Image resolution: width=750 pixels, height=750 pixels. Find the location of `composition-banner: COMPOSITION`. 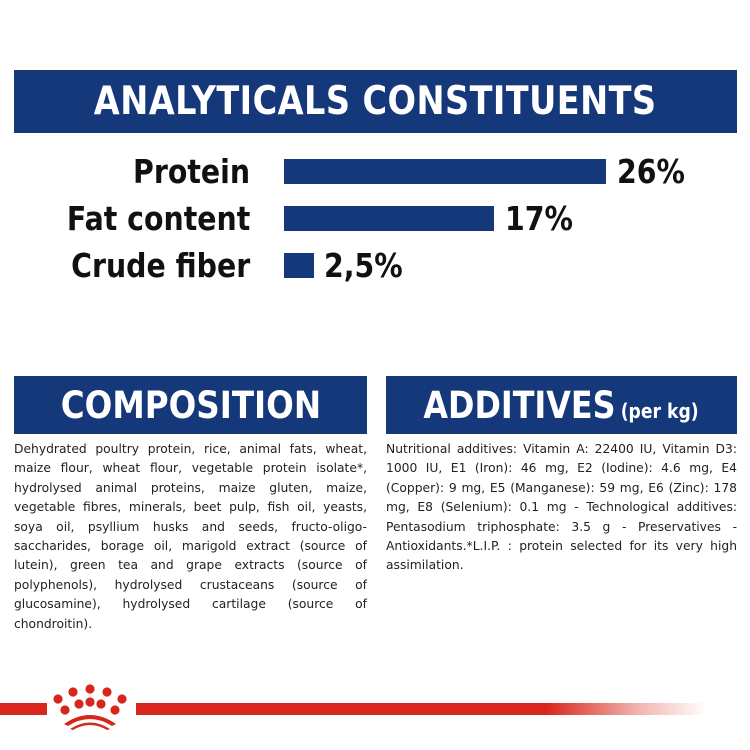

composition-banner: COMPOSITION is located at coordinates (190, 405).